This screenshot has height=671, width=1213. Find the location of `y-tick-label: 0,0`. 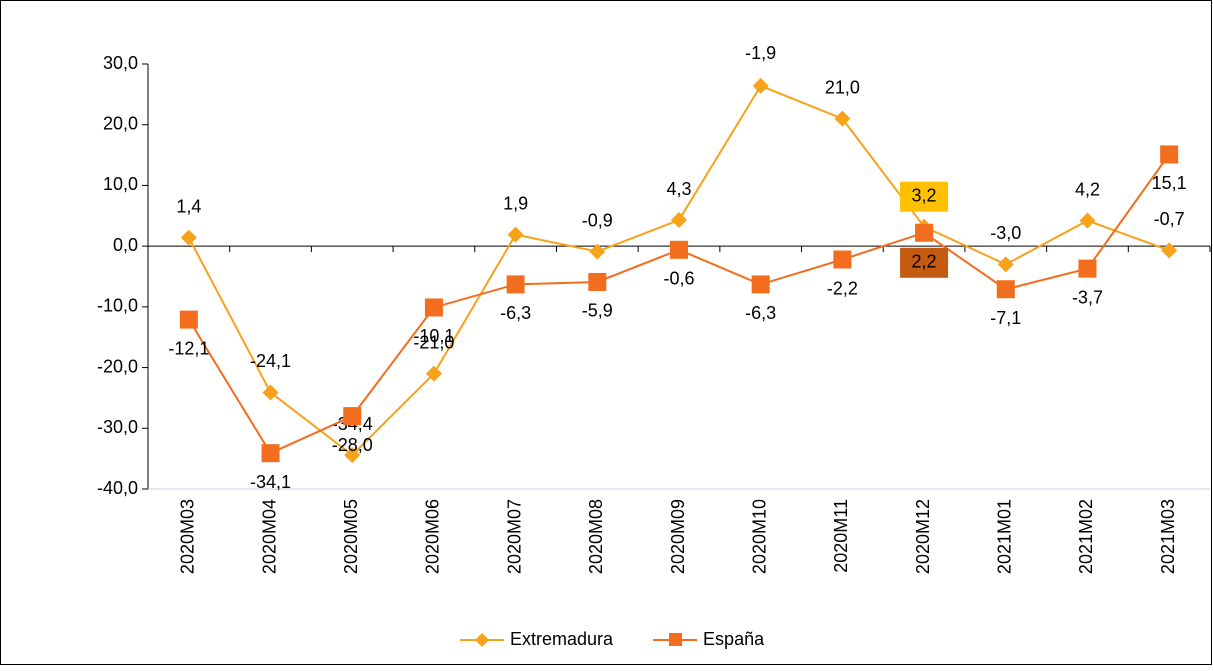

y-tick-label: 0,0 is located at coordinates (125, 245).